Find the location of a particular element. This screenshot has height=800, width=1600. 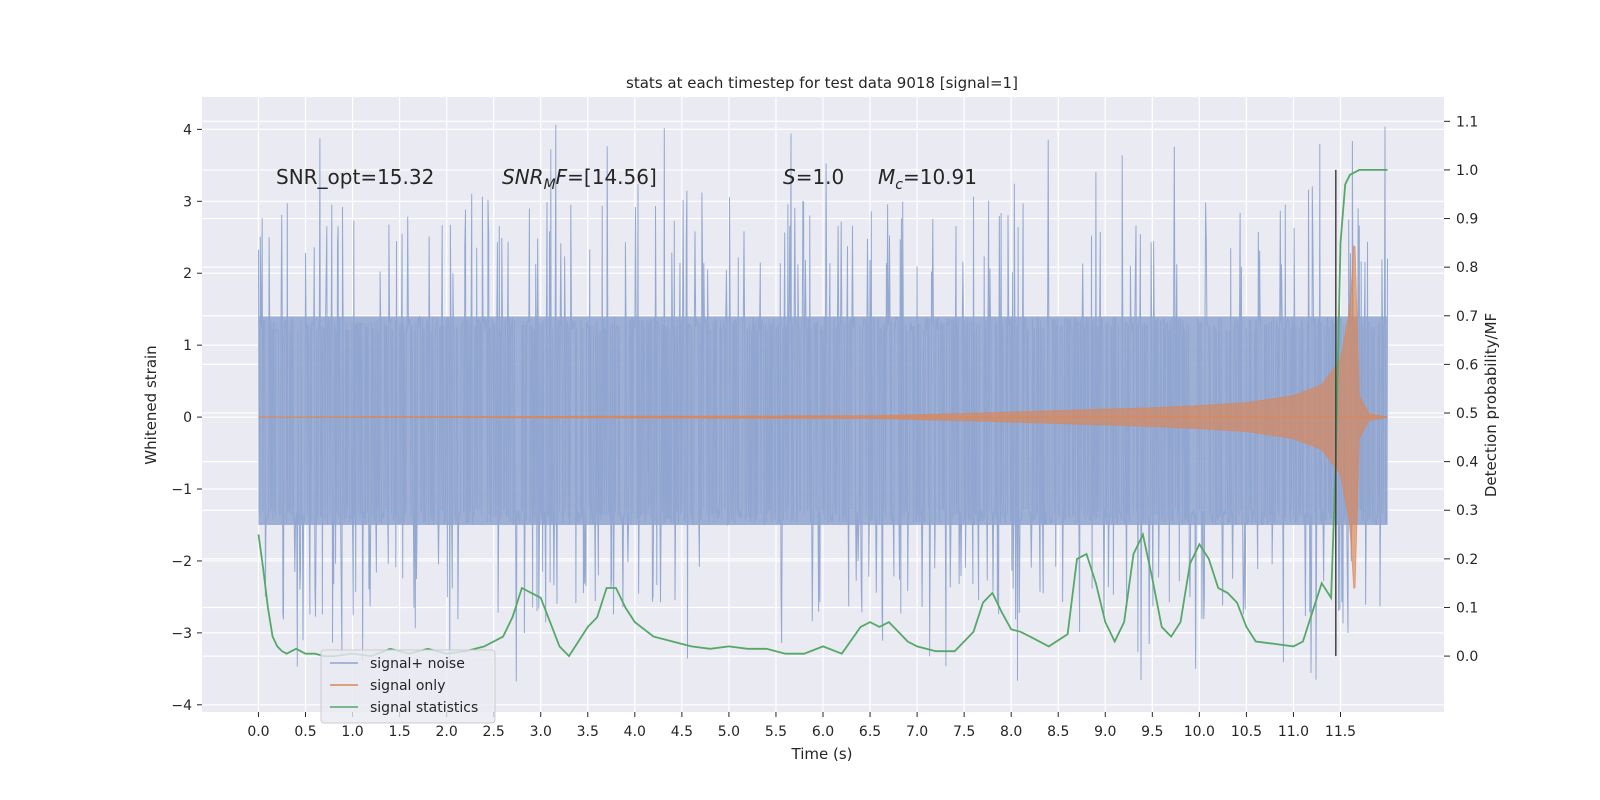

x-tick-label: 8.5 is located at coordinates (1058, 732).